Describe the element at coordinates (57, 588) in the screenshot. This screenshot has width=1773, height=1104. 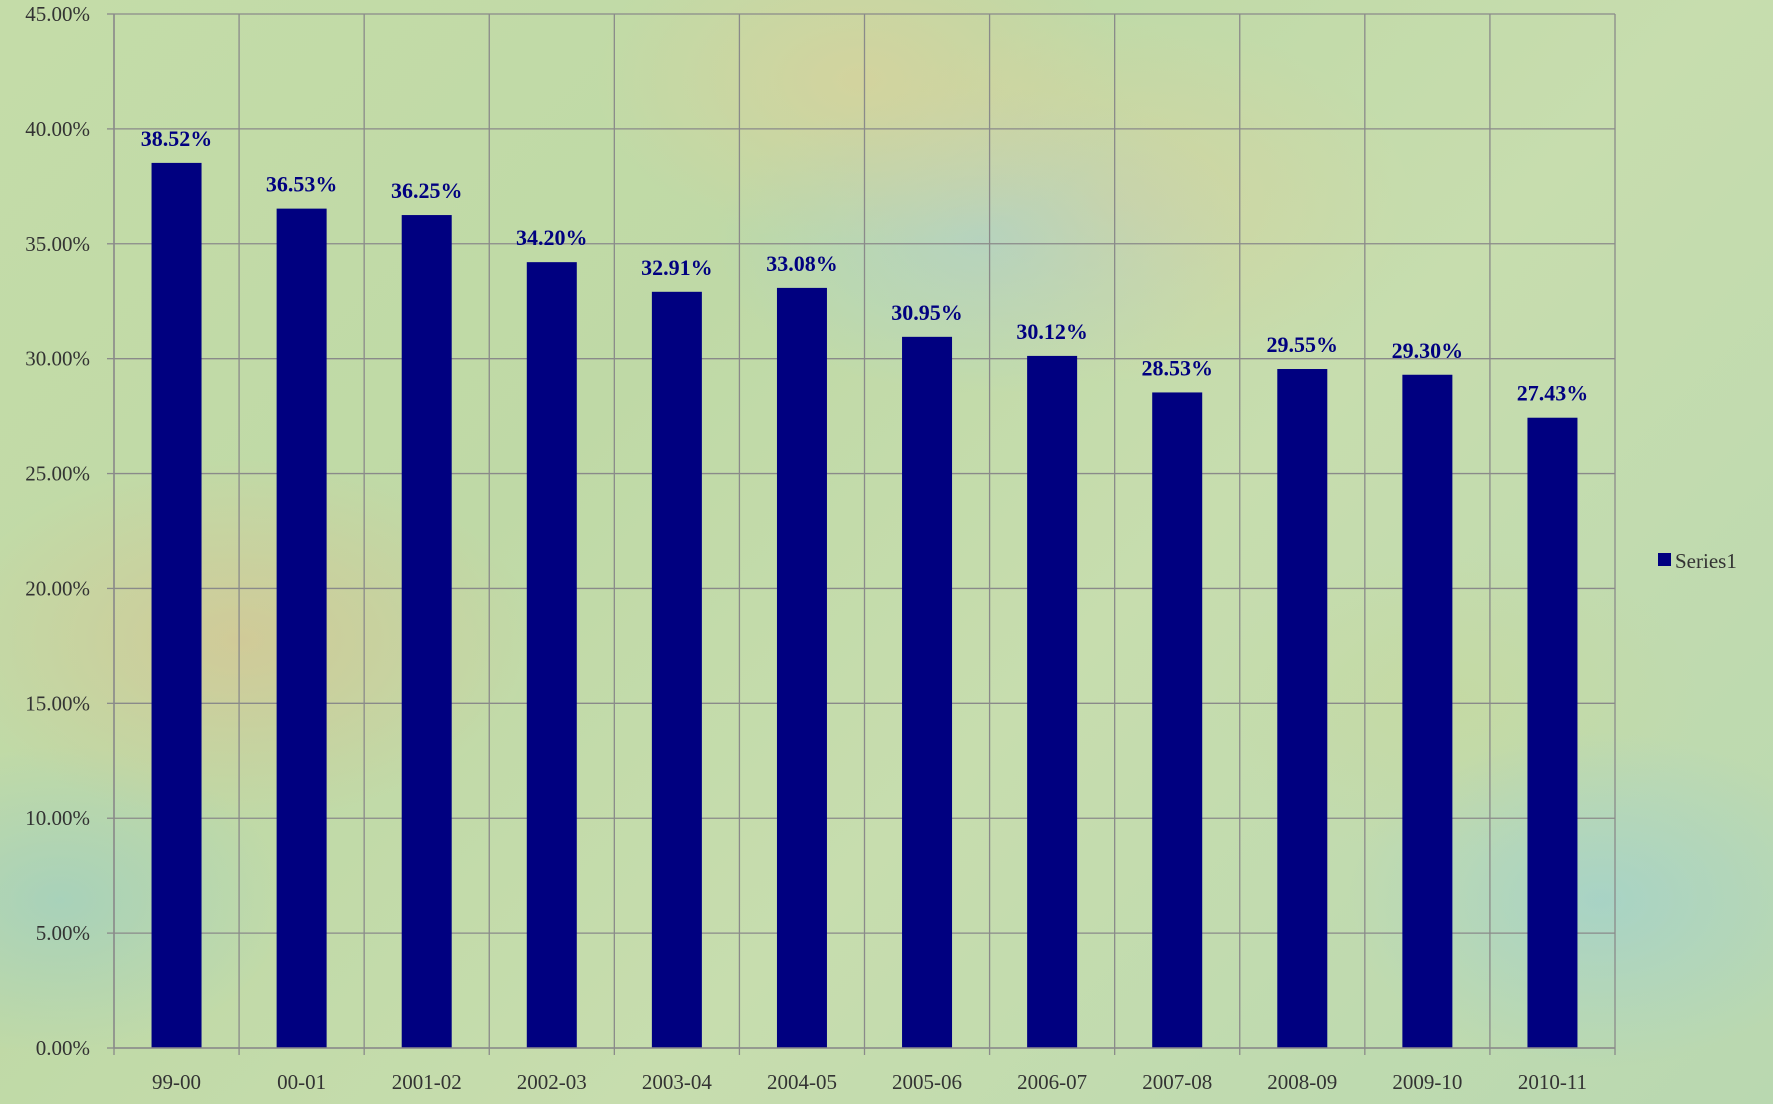
I see `y-tick-label: 20.00%` at that location.